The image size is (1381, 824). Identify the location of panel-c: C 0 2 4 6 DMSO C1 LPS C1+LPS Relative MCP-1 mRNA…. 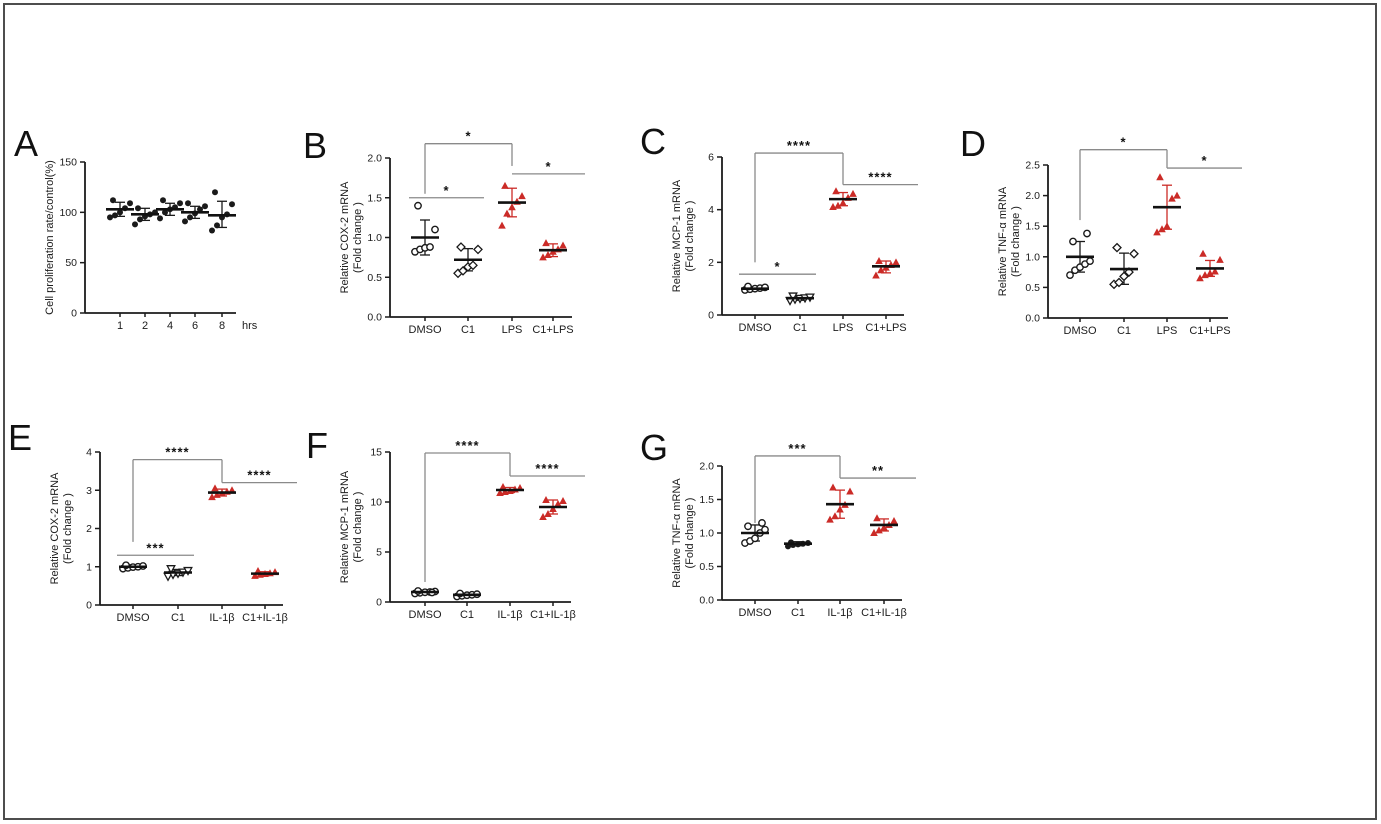
(805, 241).